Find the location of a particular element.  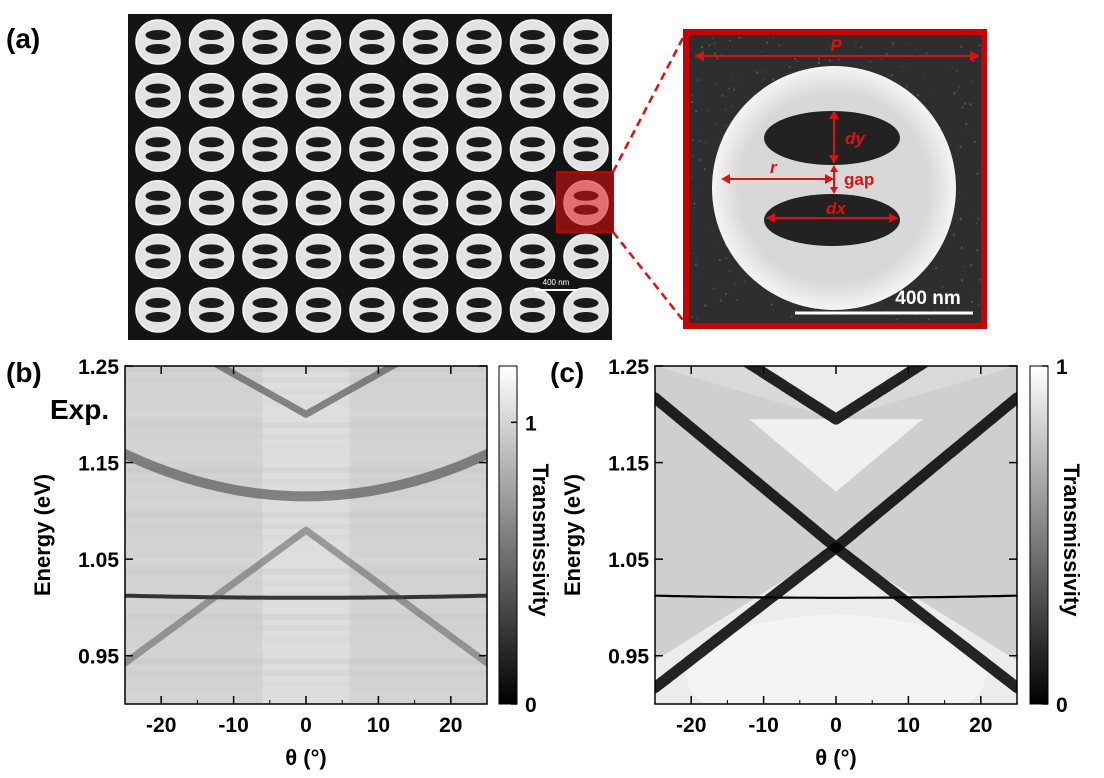

zoom-bottom-hole is located at coordinates (832, 220).